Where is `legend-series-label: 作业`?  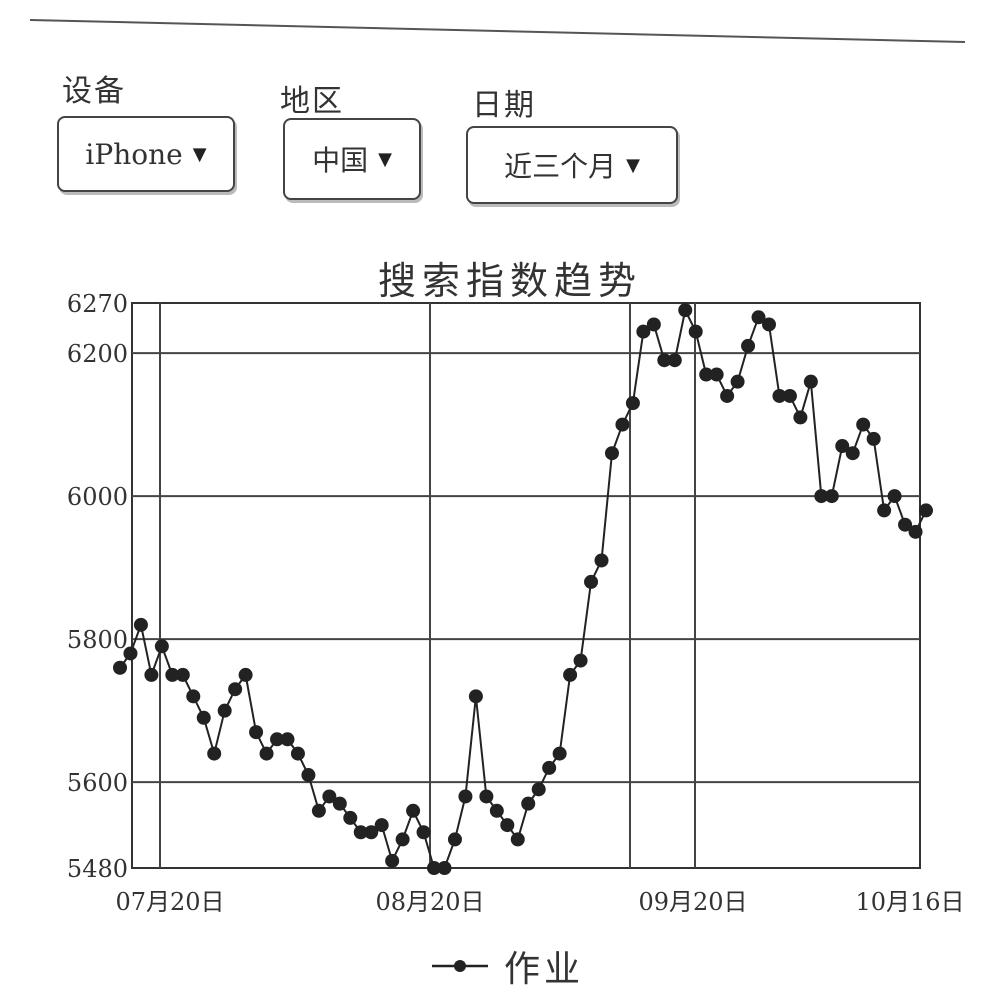
legend-series-label: 作业 is located at coordinates (544, 969).